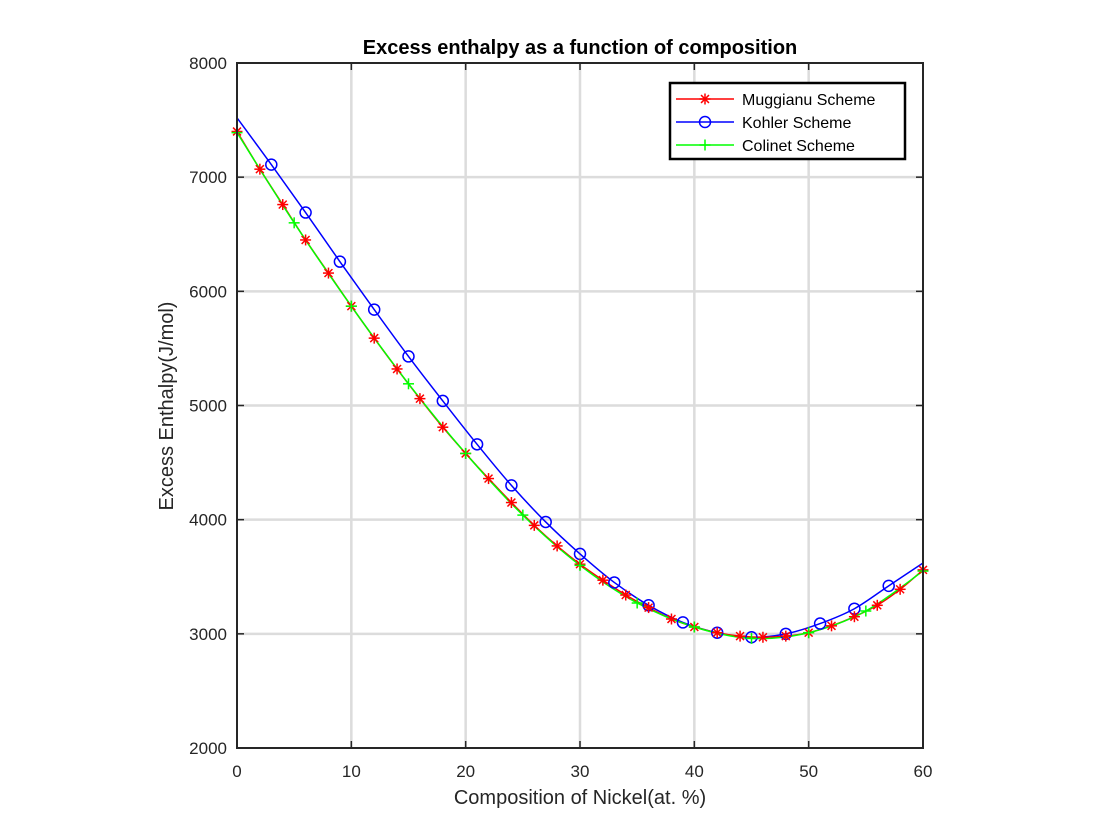 The height and width of the screenshot is (840, 1120). I want to click on y-tick-label: 8000, so click(208, 63).